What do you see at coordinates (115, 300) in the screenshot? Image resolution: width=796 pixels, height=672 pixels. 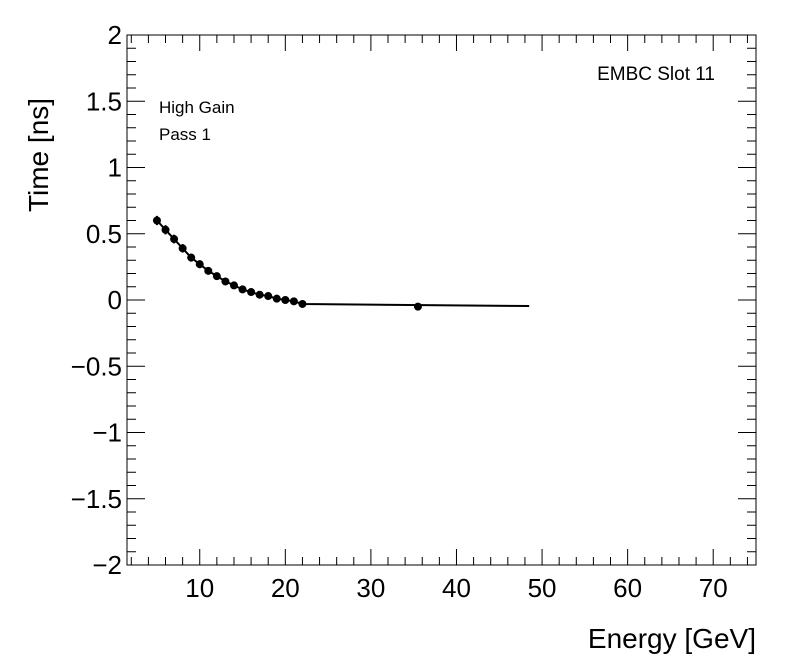 I see `y-tick-label: 0` at bounding box center [115, 300].